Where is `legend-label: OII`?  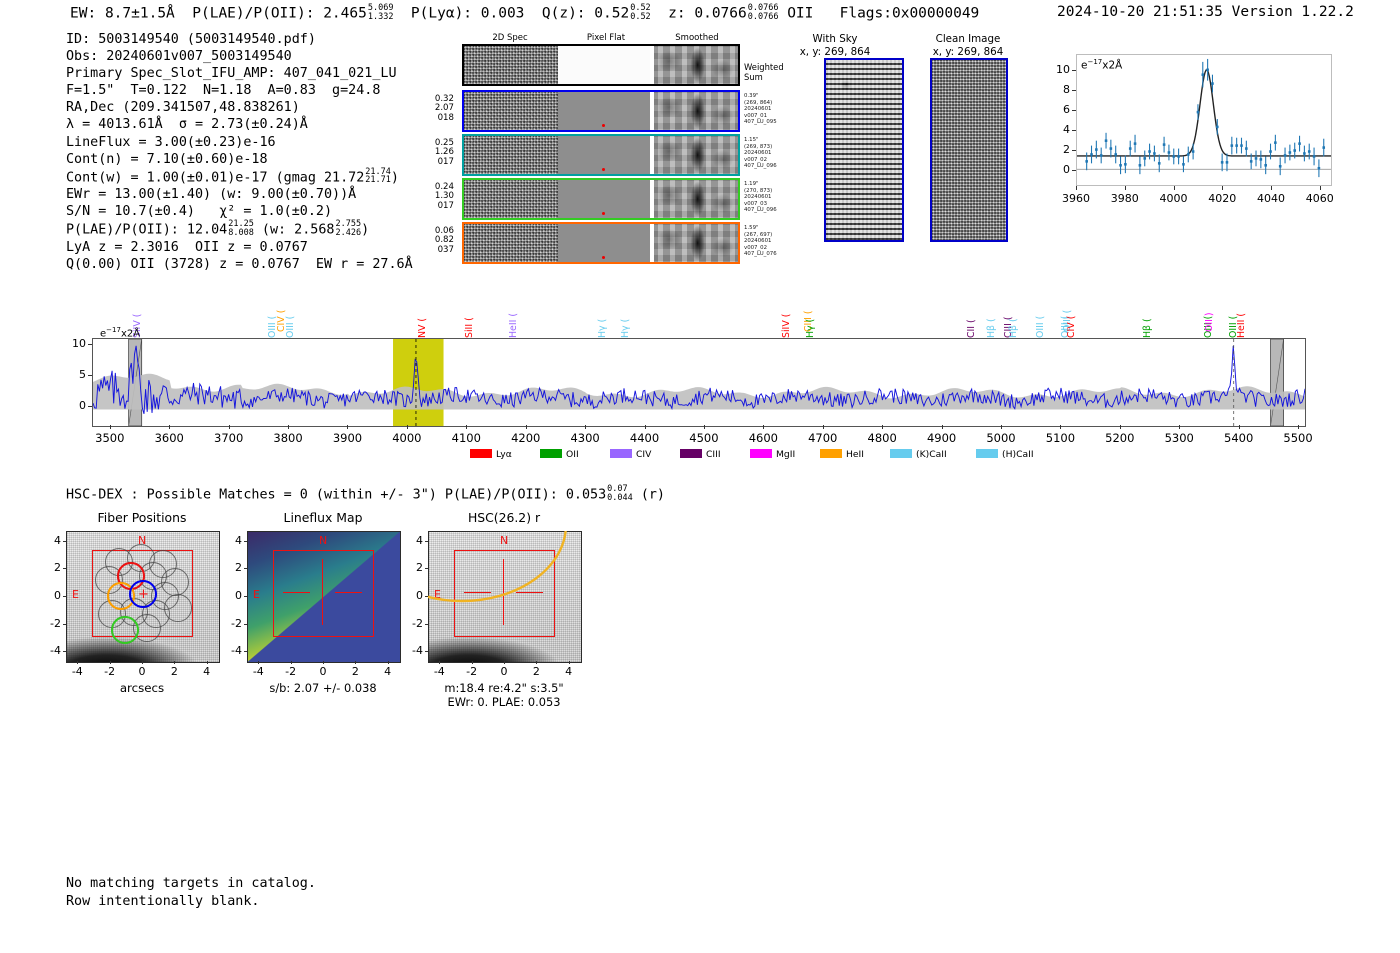
legend-label: OII is located at coordinates (572, 454).